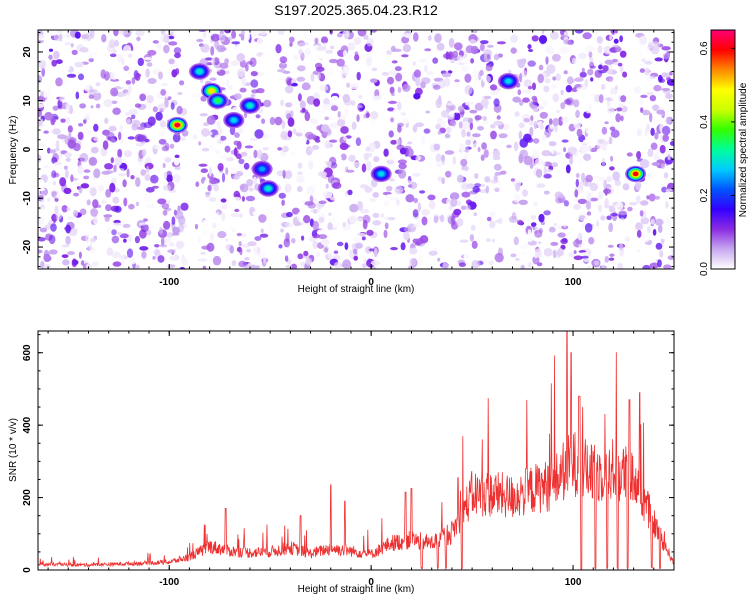 This screenshot has width=750, height=600. What do you see at coordinates (743, 149) in the screenshot?
I see `colorbar-label: Normalized spectral amplitude` at bounding box center [743, 149].